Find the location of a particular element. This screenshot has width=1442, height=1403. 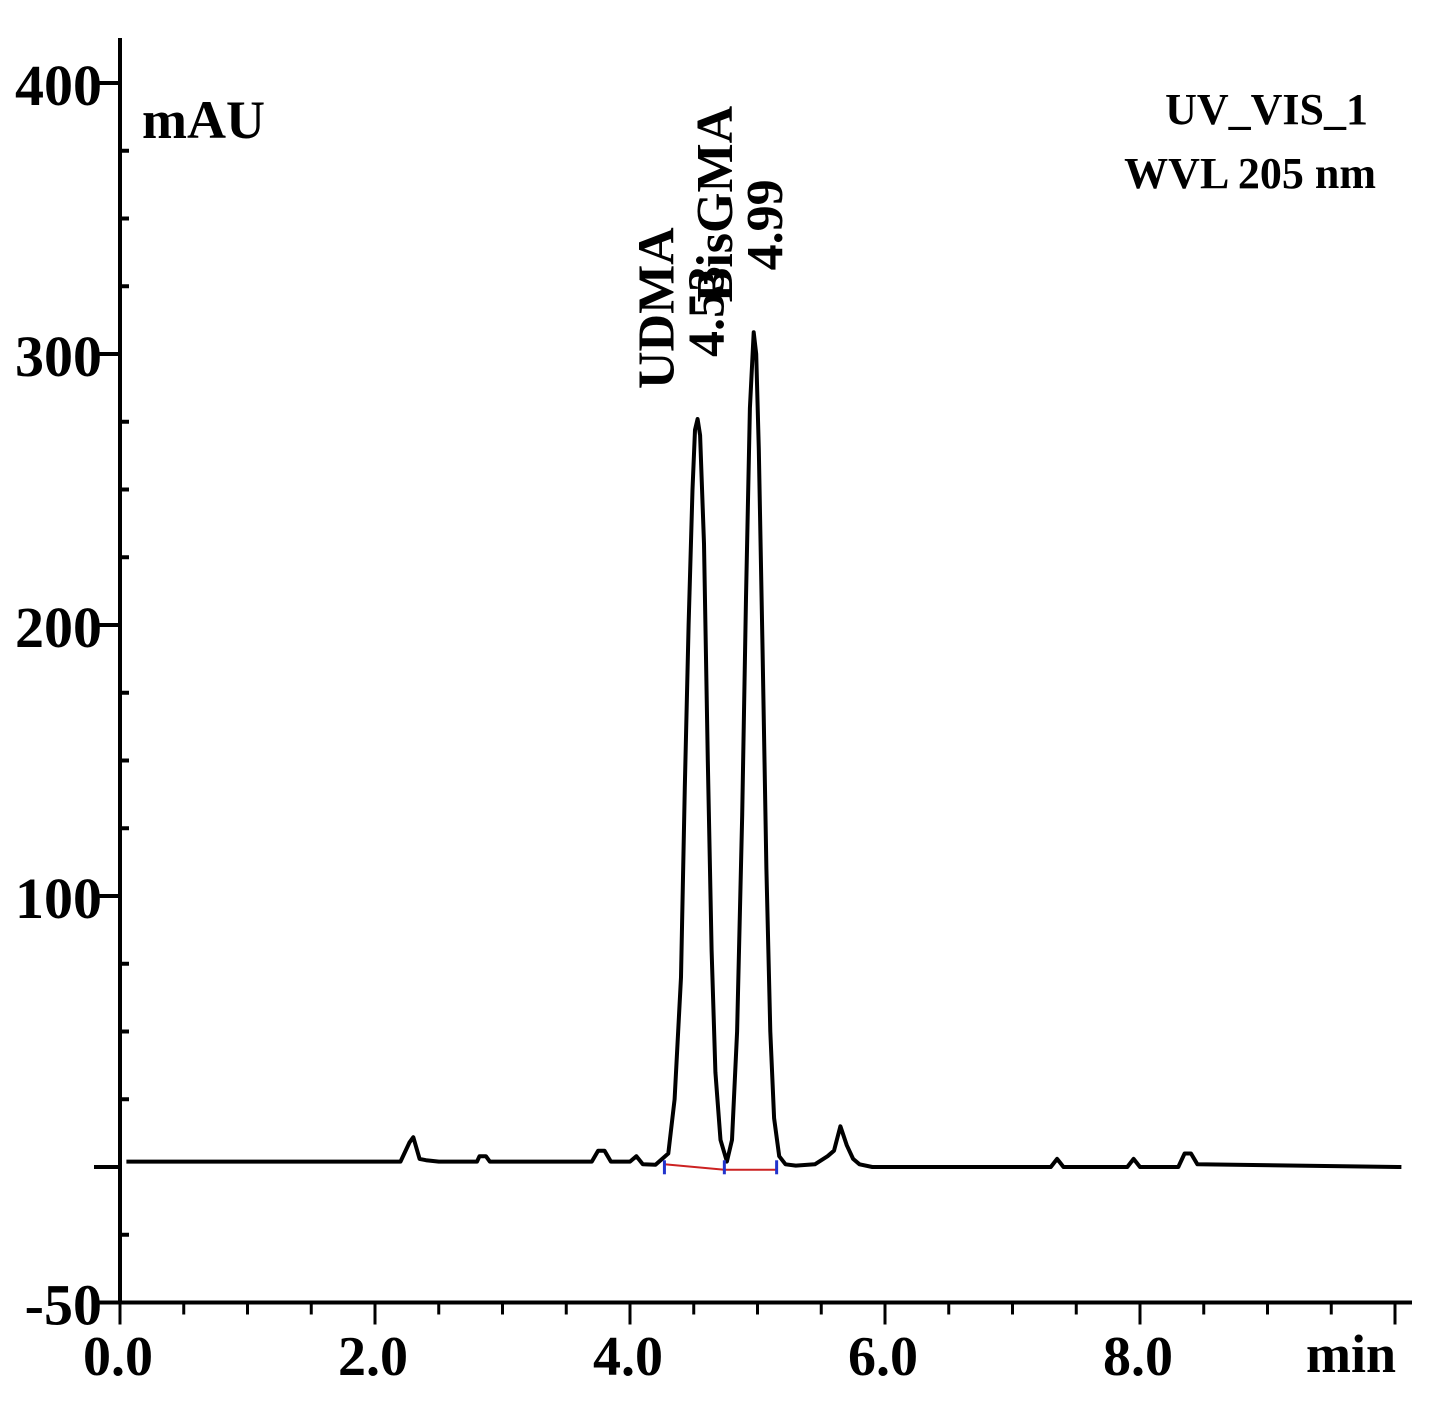

y-tick-label: -50 is located at coordinates (63, 1305).